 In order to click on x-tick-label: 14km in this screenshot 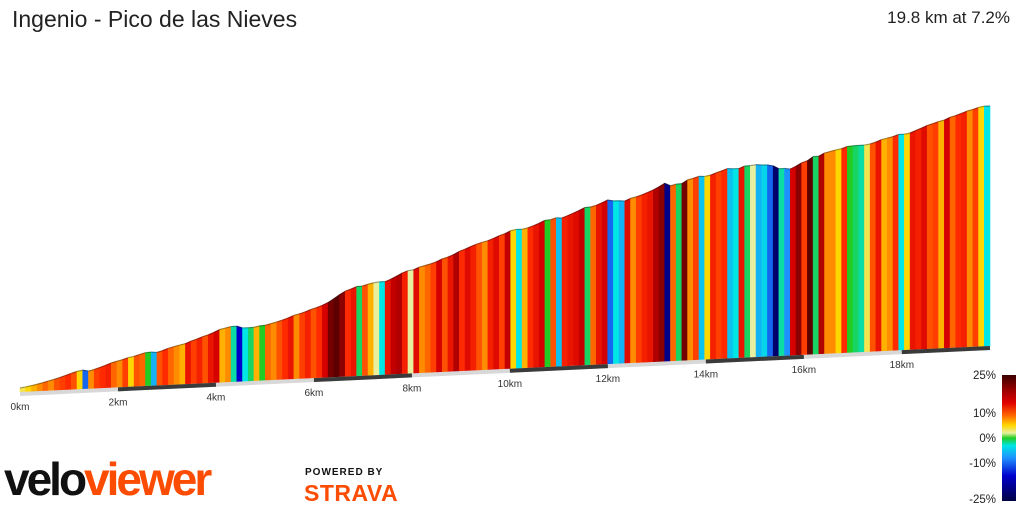, I will do `click(706, 374)`.